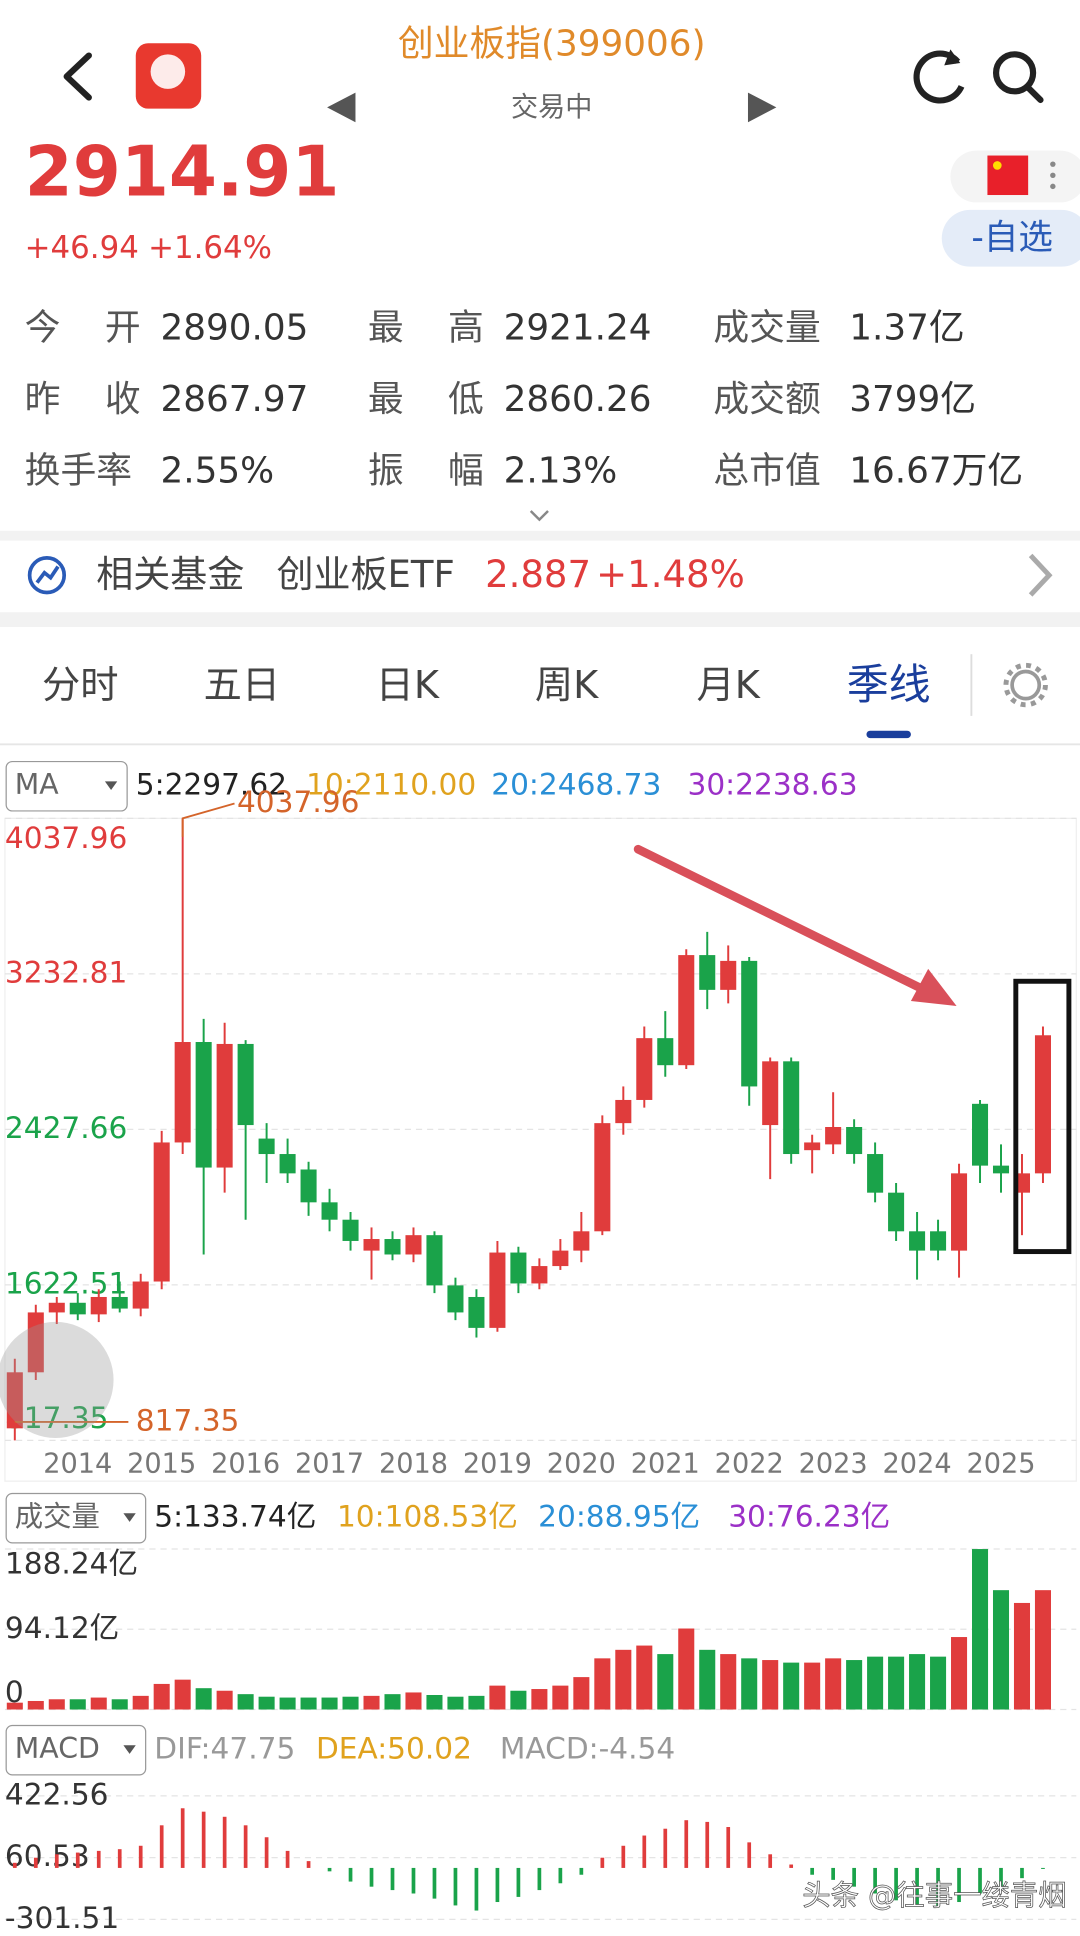  I want to click on stat-value: 2.13%, so click(561, 471).